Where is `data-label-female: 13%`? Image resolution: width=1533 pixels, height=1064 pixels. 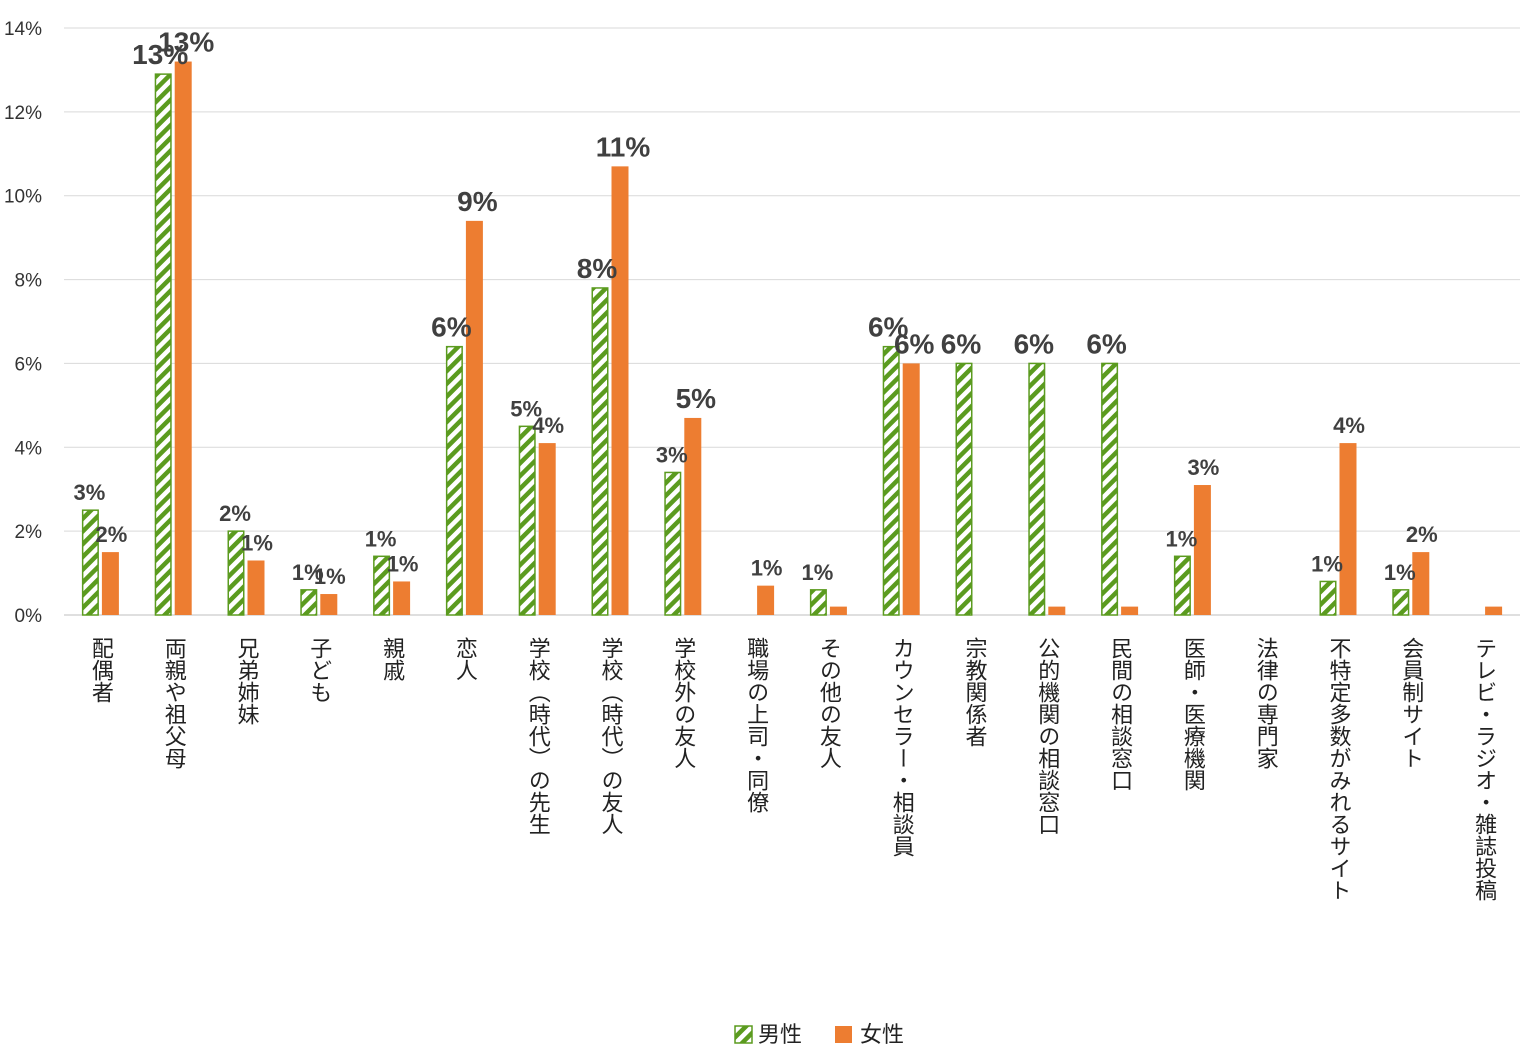
data-label-female: 13% is located at coordinates (186, 42).